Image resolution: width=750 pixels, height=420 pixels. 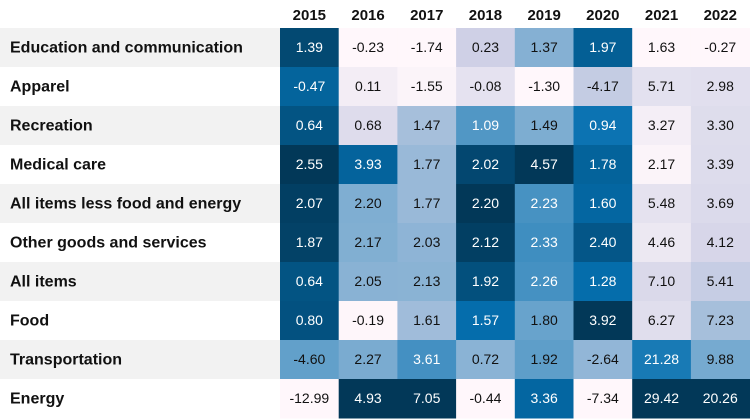 I want to click on cell-value-label: -0.47, so click(x=309, y=86).